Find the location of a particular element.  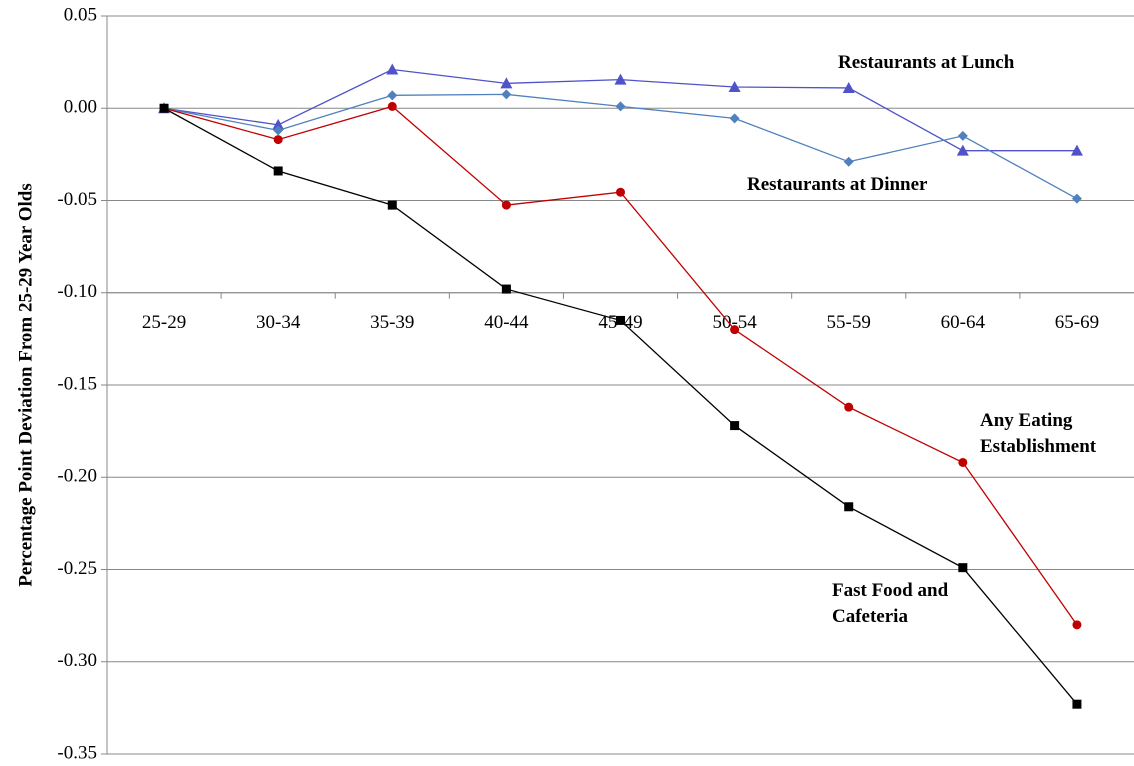

y-tick-label: -0.10 is located at coordinates (77, 291).